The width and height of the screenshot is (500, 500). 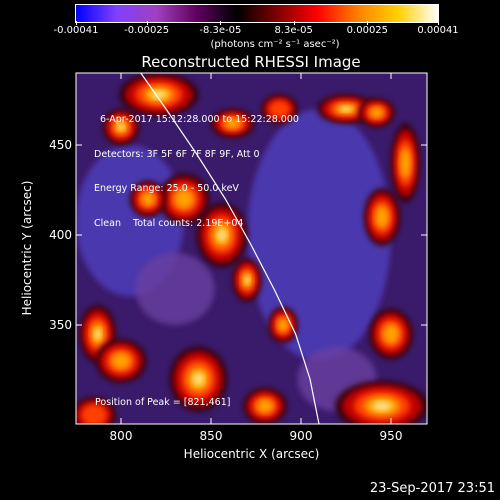 I want to click on x-tick-label: 900, so click(x=301, y=436).